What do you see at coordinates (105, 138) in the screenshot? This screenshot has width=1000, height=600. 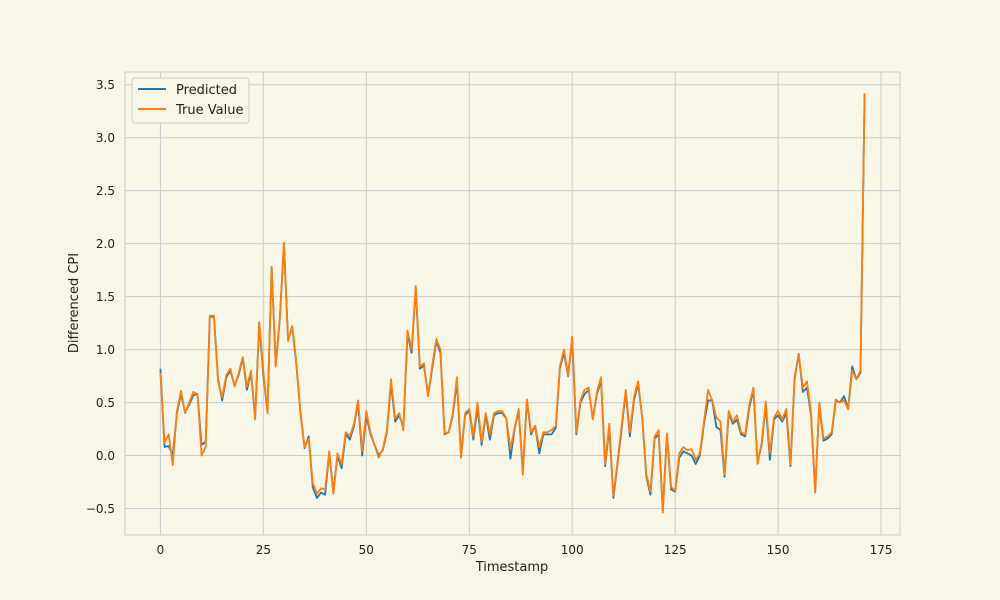 I see `y-tick-label: 3.0` at bounding box center [105, 138].